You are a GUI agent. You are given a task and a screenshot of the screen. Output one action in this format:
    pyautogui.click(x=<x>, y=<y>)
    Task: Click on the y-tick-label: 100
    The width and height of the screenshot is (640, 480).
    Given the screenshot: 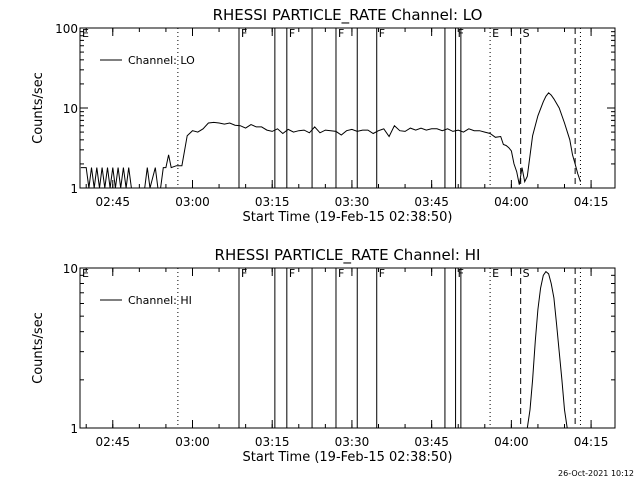 What is the action you would take?
    pyautogui.click(x=66, y=29)
    